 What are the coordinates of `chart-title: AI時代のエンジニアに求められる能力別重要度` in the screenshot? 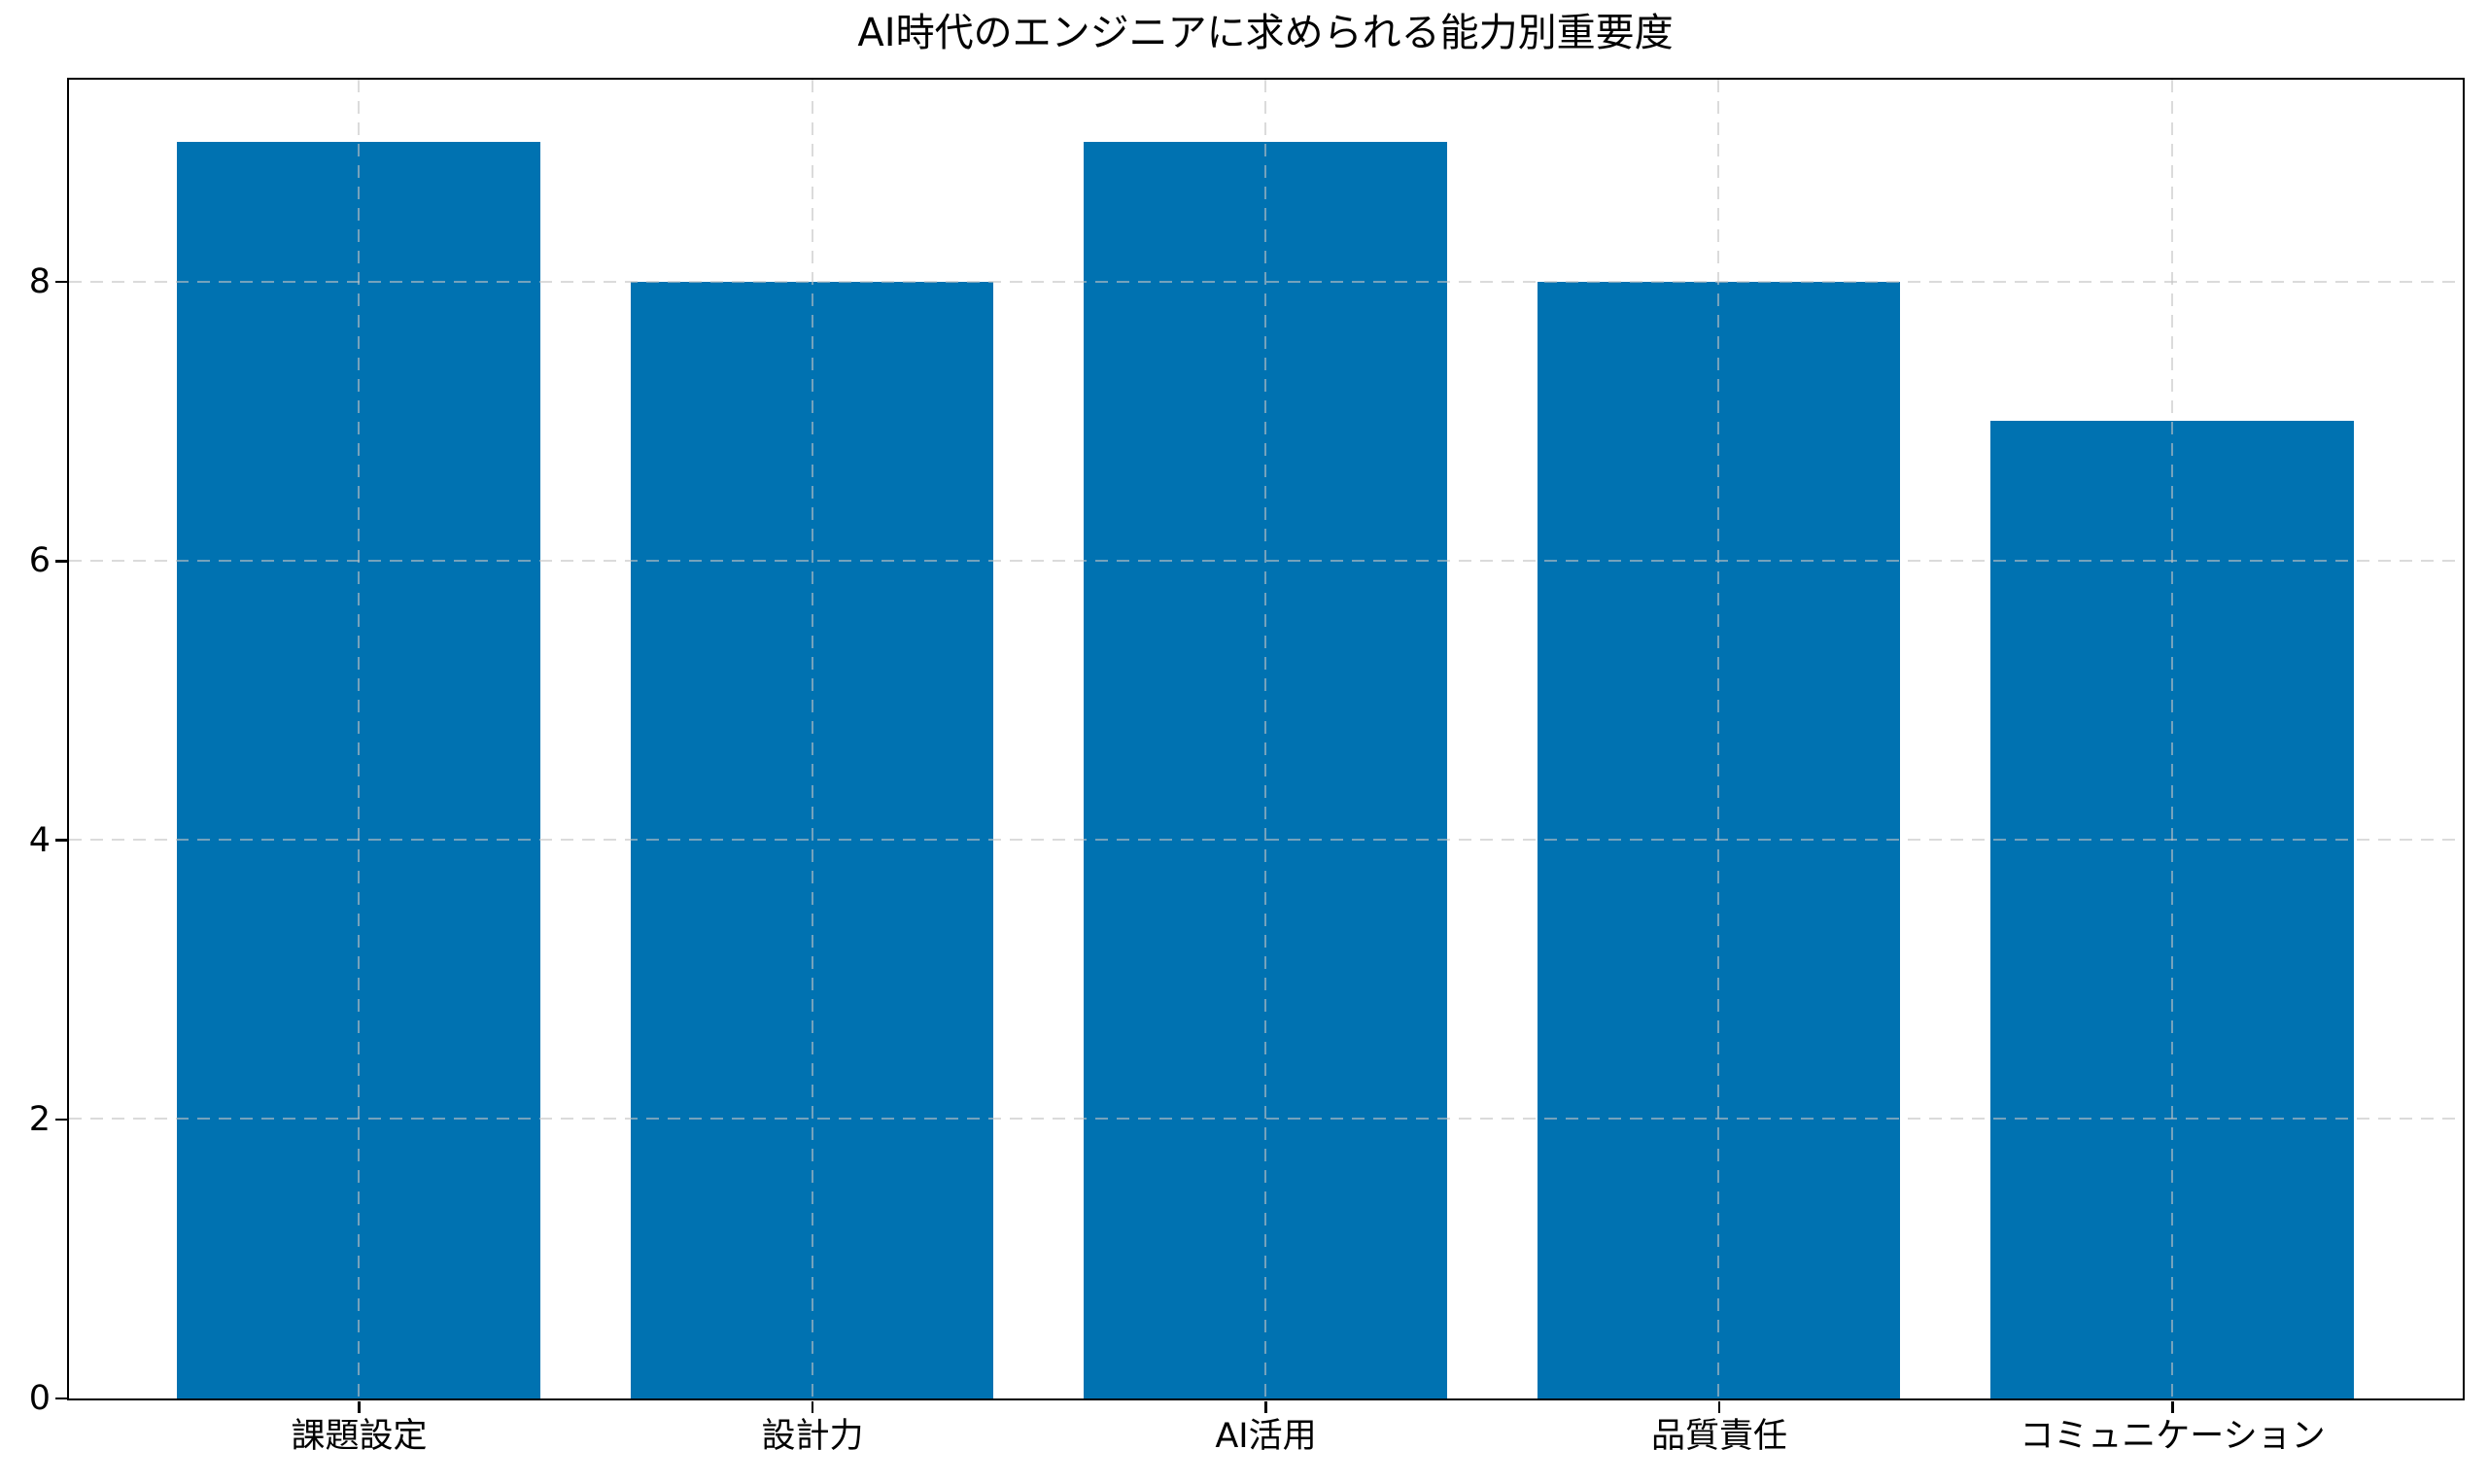 It's located at (1265, 33).